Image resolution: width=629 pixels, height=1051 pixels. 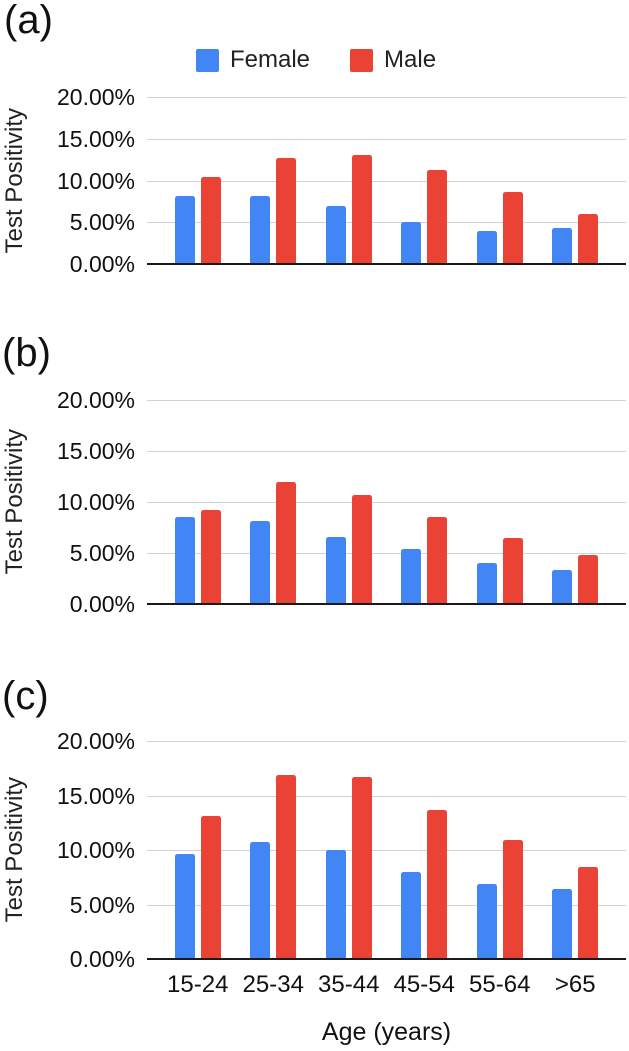 I want to click on legend-item-male: Male, so click(x=393, y=60).